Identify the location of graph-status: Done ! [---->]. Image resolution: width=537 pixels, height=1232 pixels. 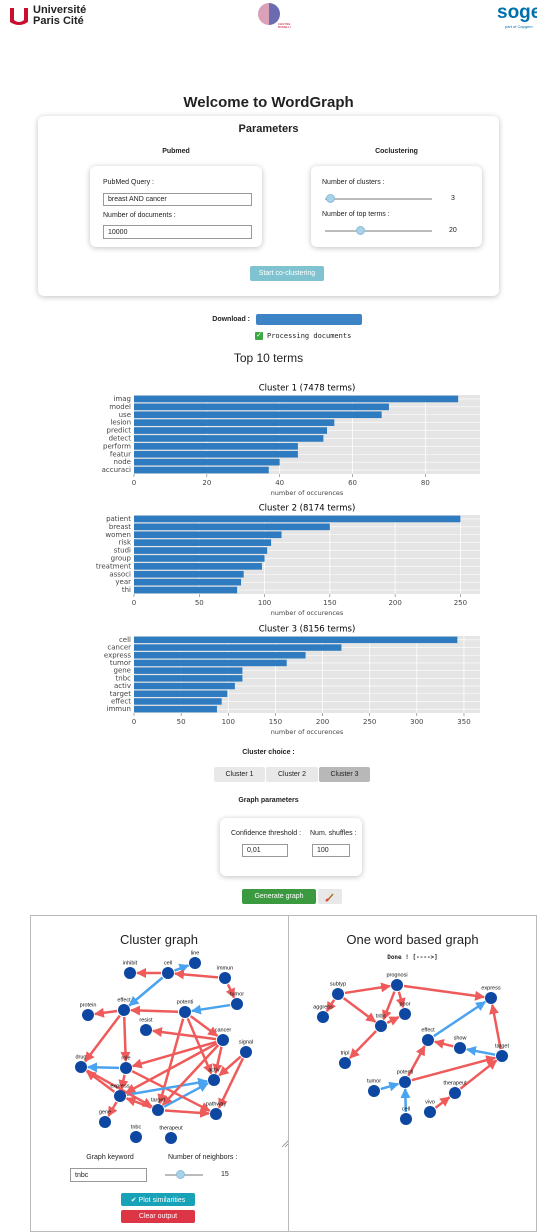
(412, 957).